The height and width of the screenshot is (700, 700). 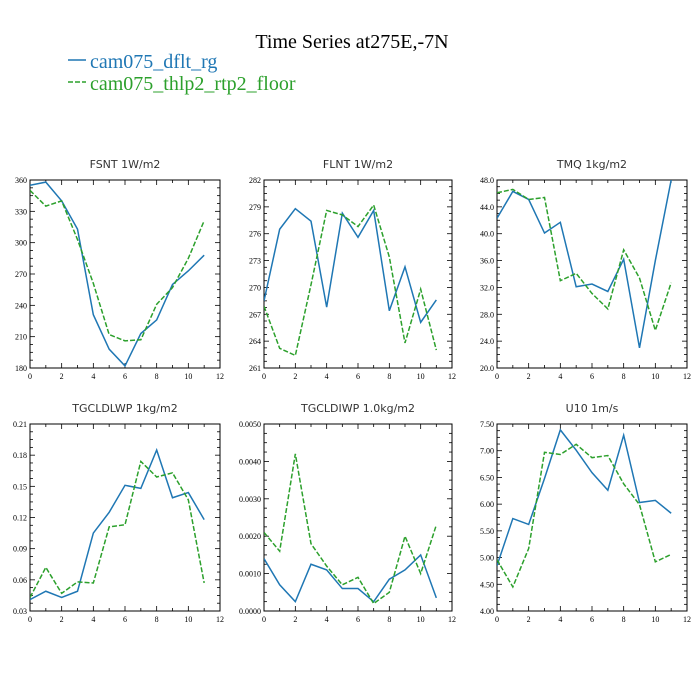 I want to click on y-tick-label: 330, so click(x=21, y=211).